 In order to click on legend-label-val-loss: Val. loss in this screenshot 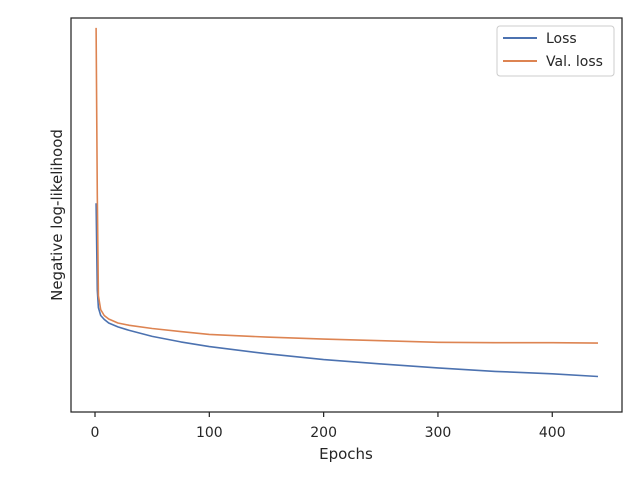, I will do `click(574, 62)`.